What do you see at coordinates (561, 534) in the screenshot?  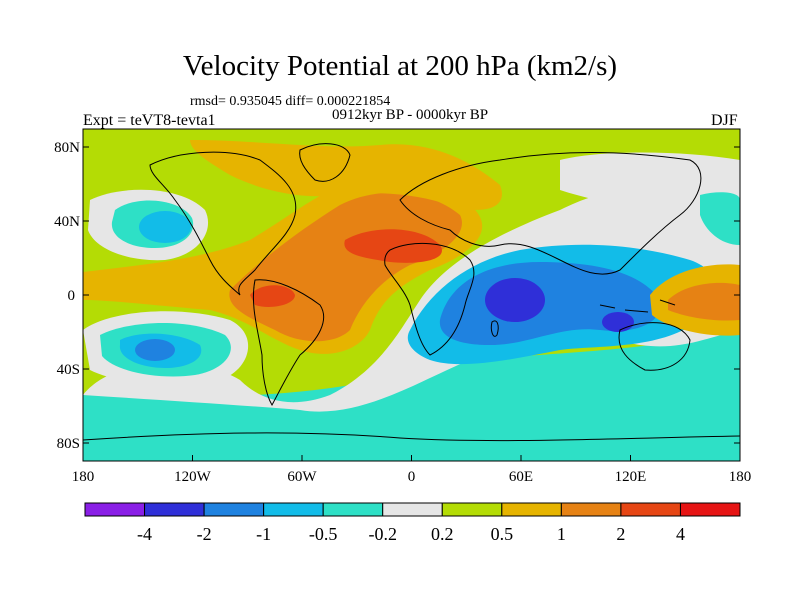 I see `colorbar-label: 1` at bounding box center [561, 534].